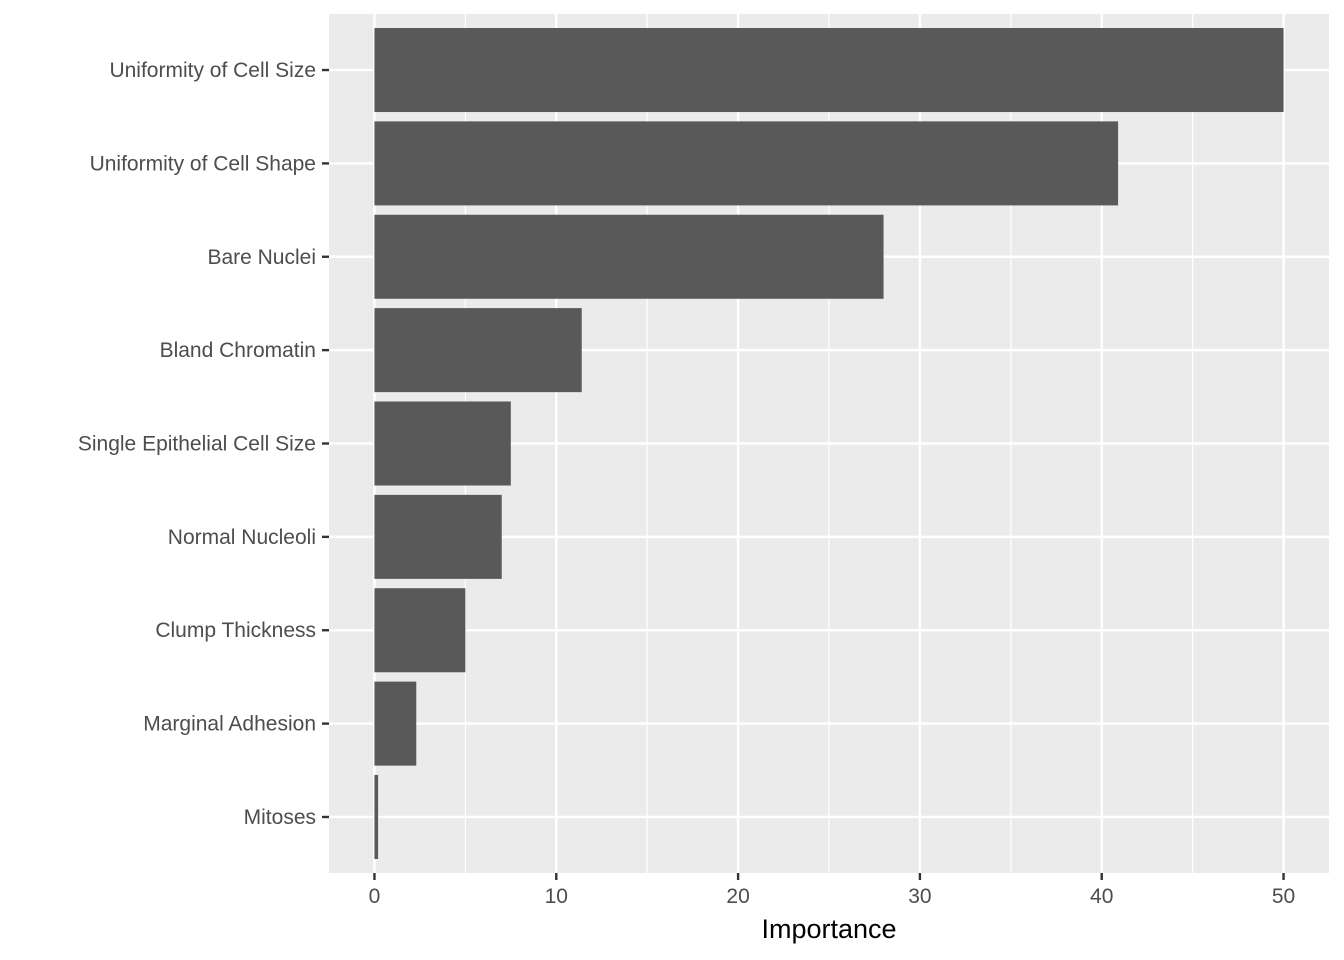  Describe the element at coordinates (375, 896) in the screenshot. I see `x-tick-label: 0` at that location.